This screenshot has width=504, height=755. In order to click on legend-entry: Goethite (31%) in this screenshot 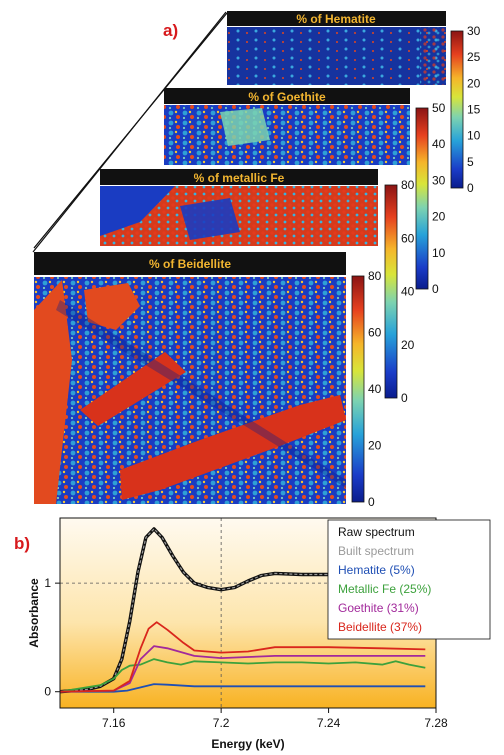, I will do `click(378, 608)`.